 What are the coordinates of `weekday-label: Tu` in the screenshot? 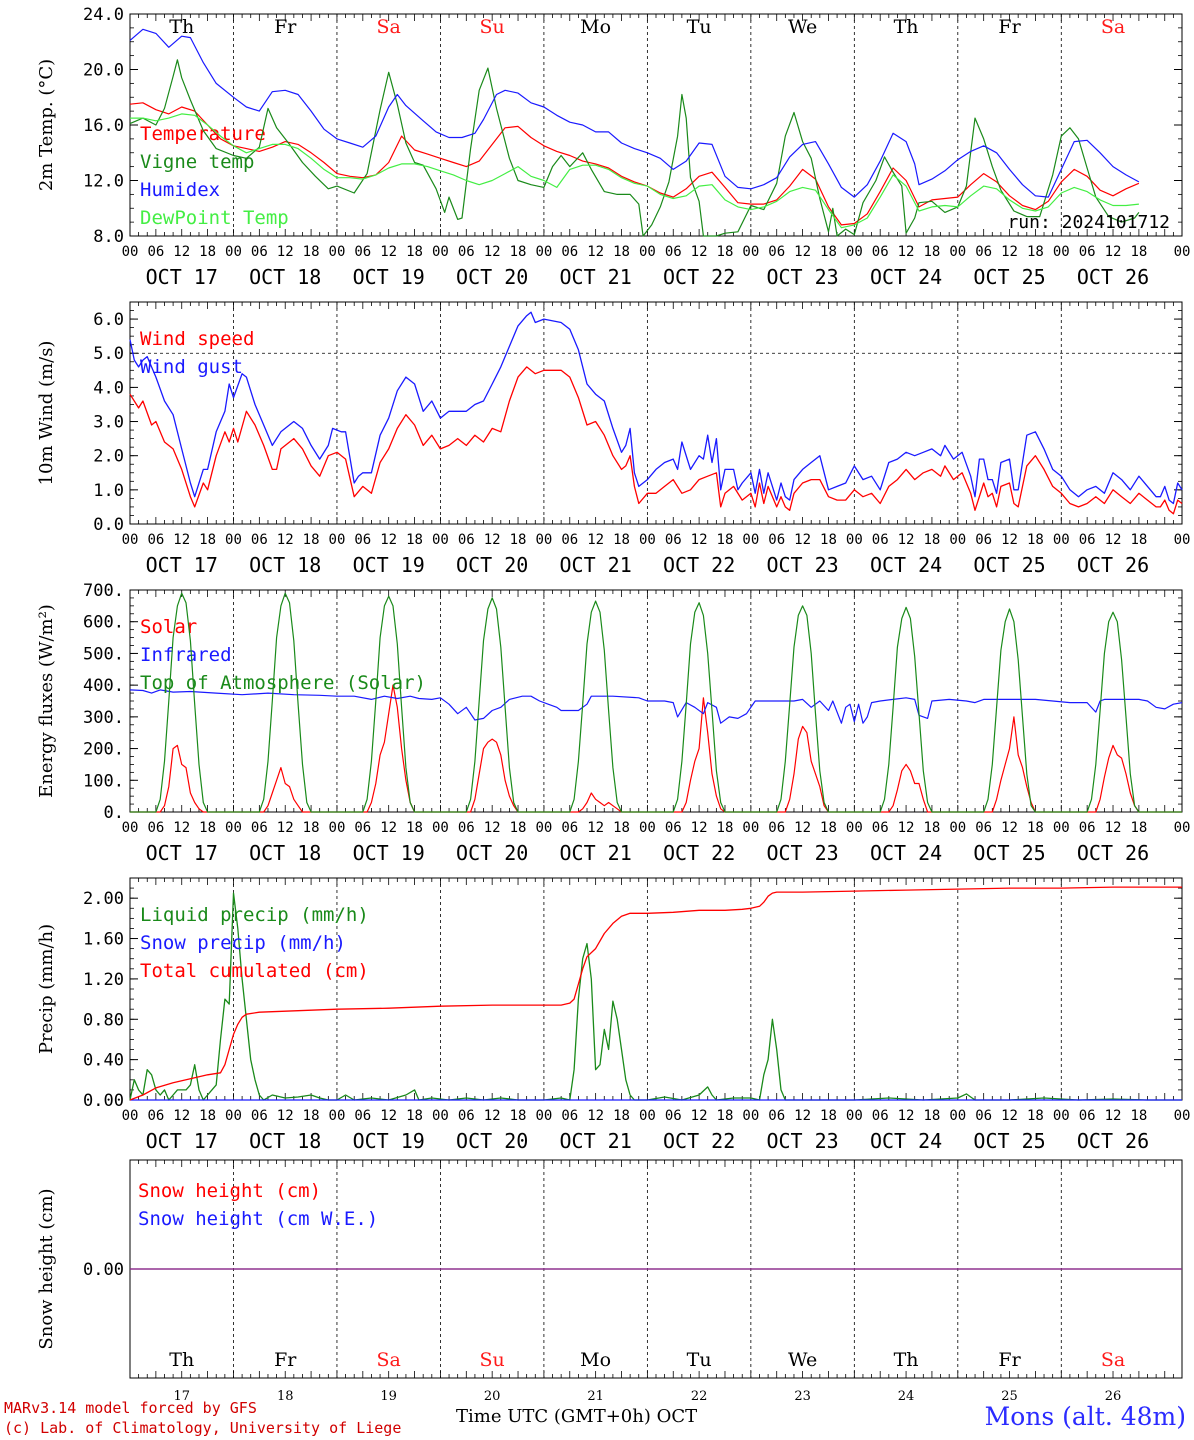 It's located at (699, 1360).